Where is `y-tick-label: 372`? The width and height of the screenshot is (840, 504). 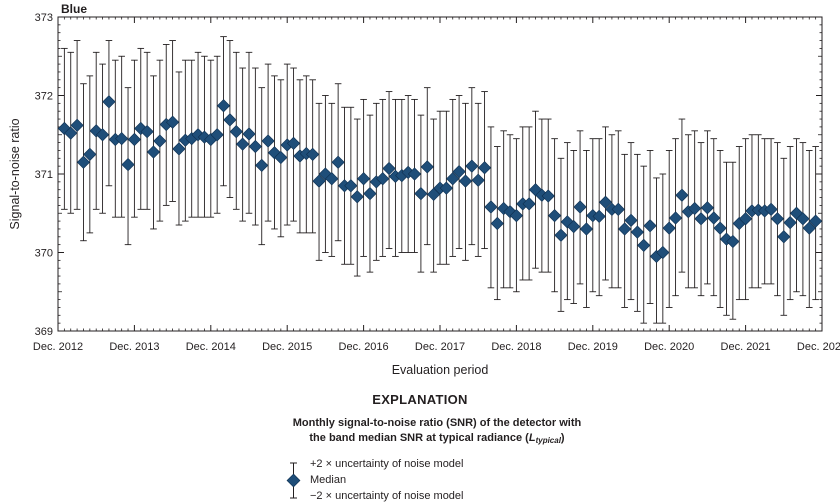
y-tick-label: 372 is located at coordinates (44, 97).